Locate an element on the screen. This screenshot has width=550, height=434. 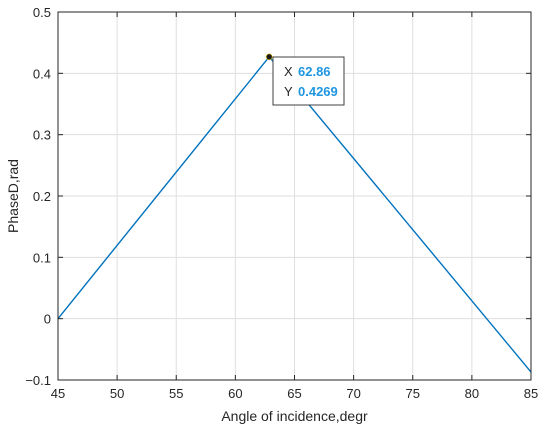
x-tick-label: 70 is located at coordinates (353, 393).